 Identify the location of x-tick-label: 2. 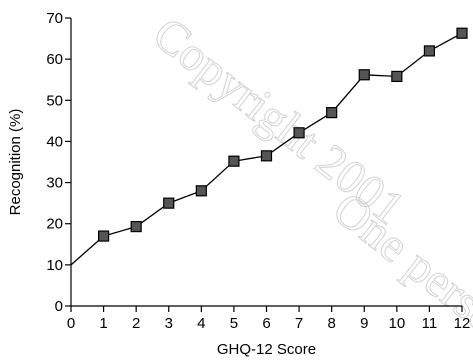
(136, 323).